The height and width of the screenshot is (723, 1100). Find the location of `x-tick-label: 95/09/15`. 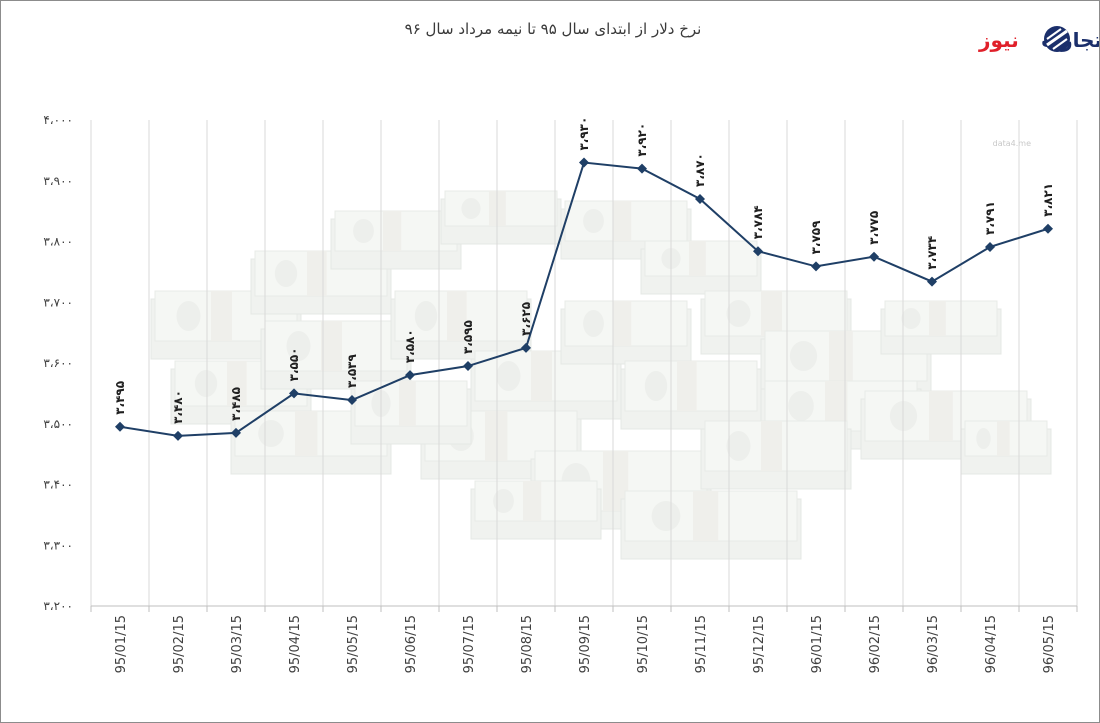

x-tick-label: 95/09/15 is located at coordinates (585, 644).